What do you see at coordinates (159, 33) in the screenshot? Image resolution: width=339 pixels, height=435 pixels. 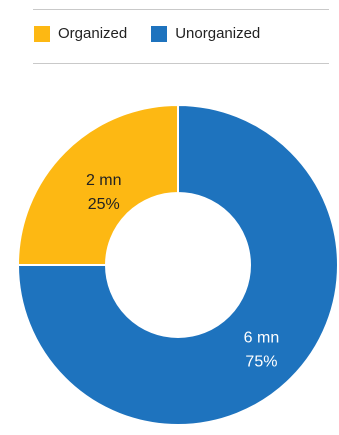 I see `legend-swatch-unorganized` at bounding box center [159, 33].